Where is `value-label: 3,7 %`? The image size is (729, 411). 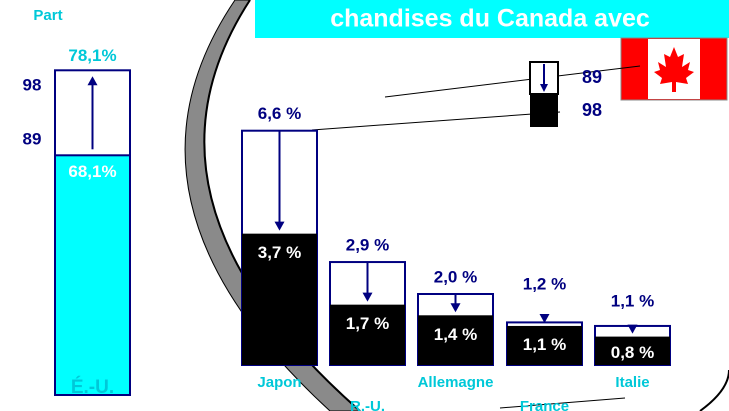 value-label: 3,7 % is located at coordinates (279, 252).